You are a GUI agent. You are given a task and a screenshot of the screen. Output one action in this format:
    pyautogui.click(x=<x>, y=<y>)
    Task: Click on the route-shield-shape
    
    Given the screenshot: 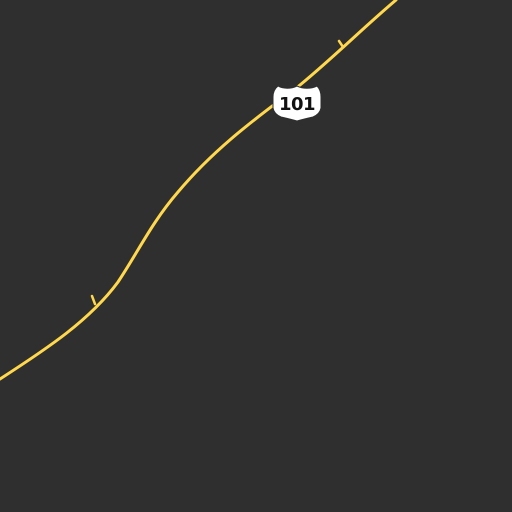 What is the action you would take?
    pyautogui.click(x=297, y=103)
    